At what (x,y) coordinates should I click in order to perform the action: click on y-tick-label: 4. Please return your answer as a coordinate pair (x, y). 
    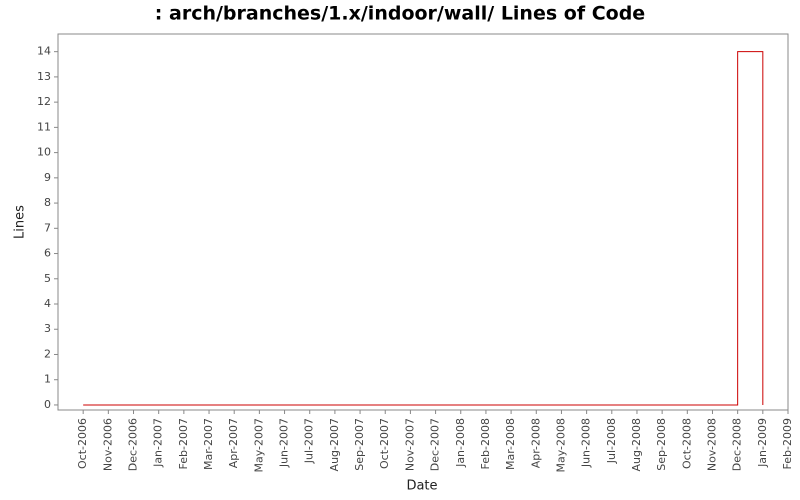
    Looking at the image, I should click on (47, 303).